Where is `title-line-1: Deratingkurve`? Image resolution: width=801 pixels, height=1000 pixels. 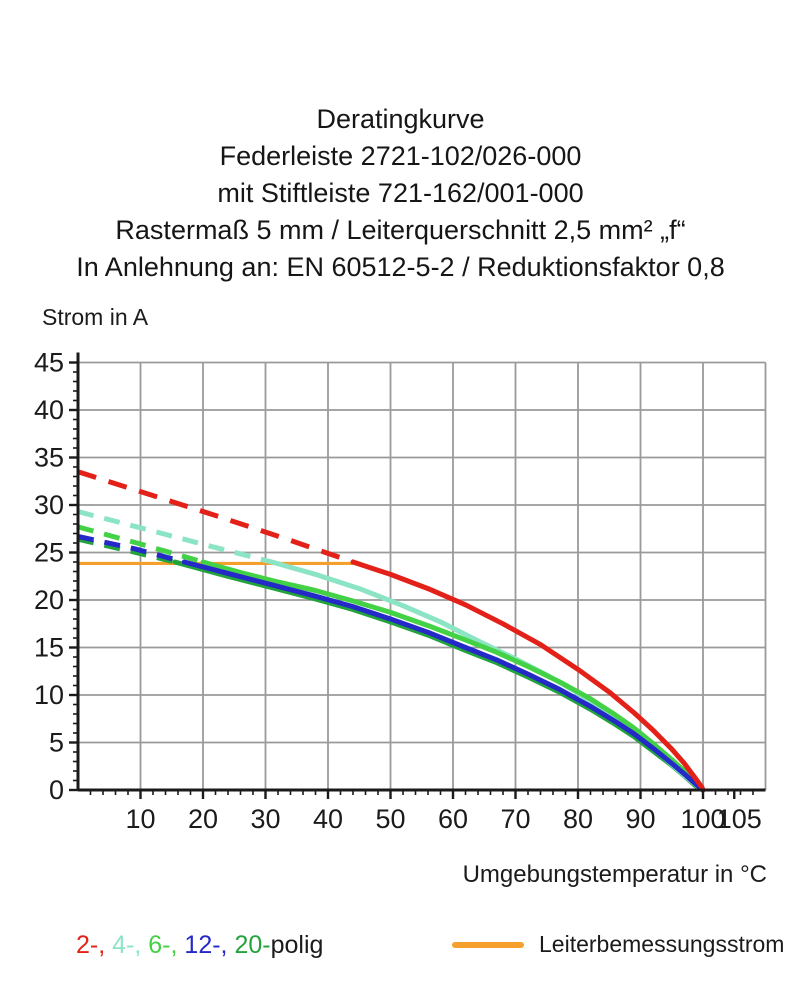 title-line-1: Deratingkurve is located at coordinates (400, 119).